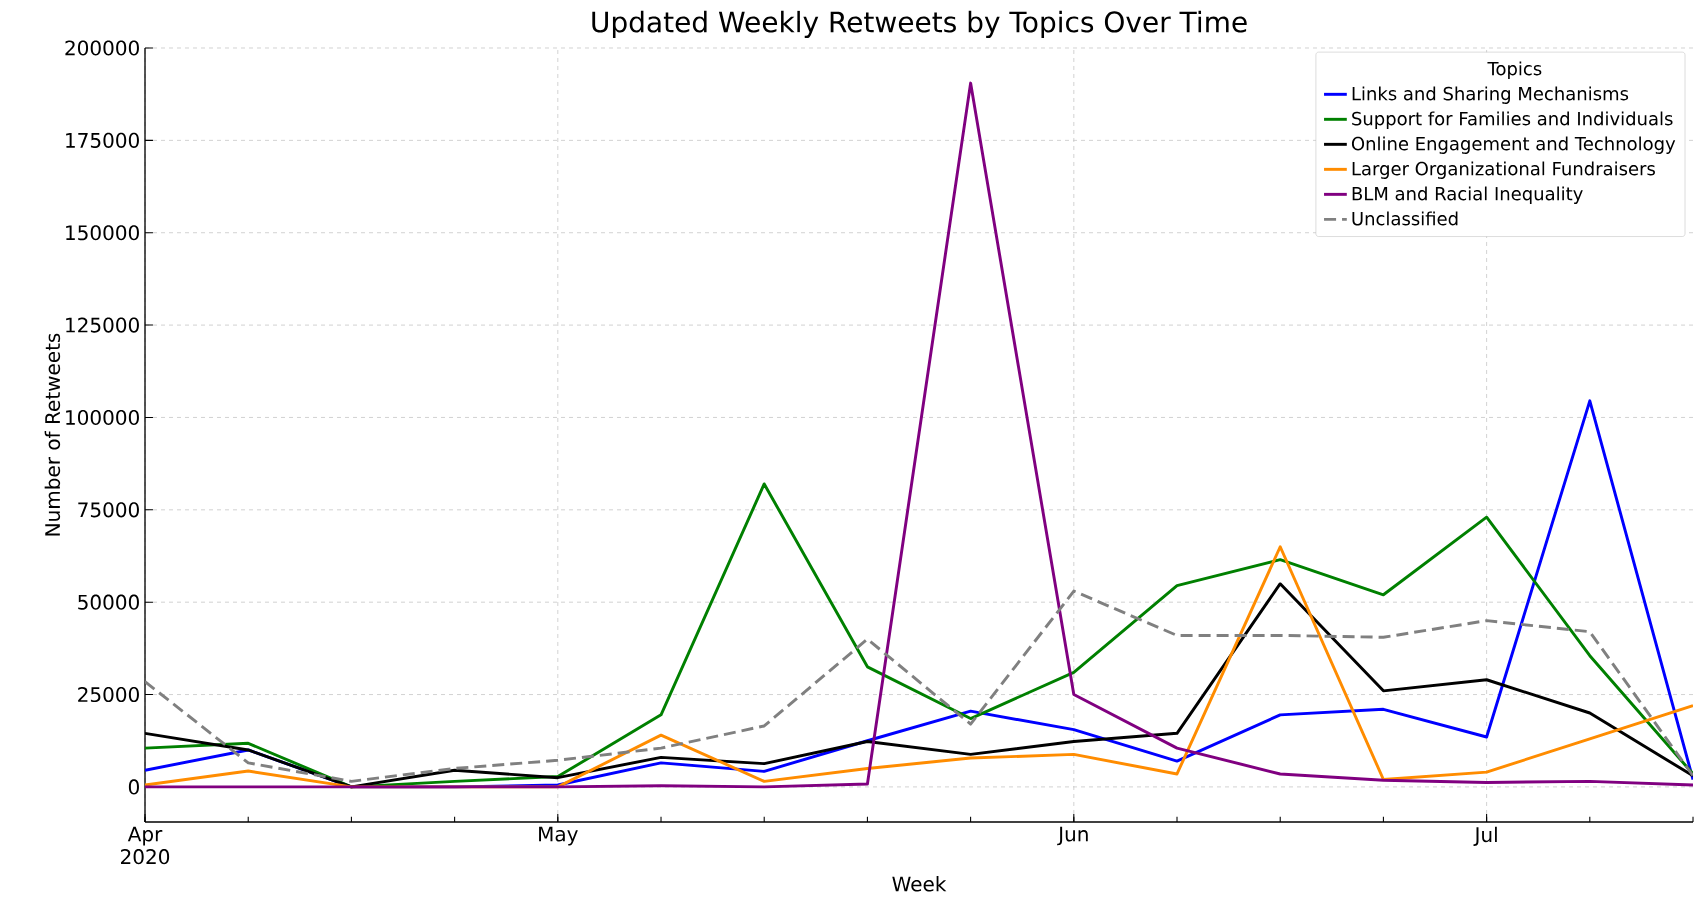 The image size is (1705, 915). What do you see at coordinates (1503, 170) in the screenshot?
I see `legend-label: Larger Organizational Fundraisers` at bounding box center [1503, 170].